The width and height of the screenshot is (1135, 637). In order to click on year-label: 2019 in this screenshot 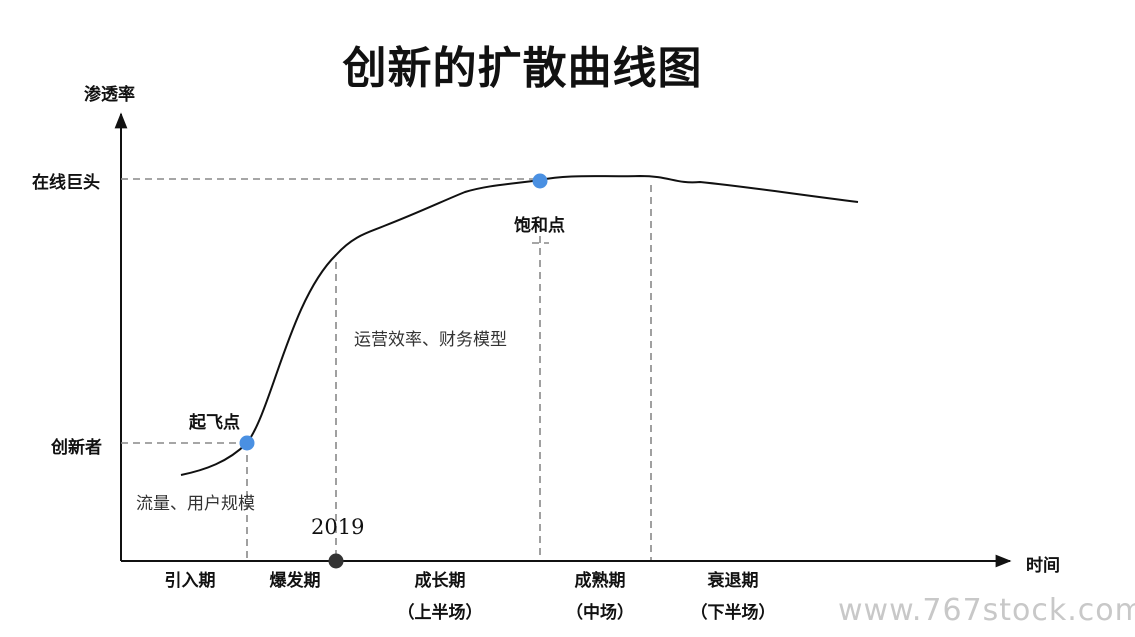, I will do `click(338, 527)`.